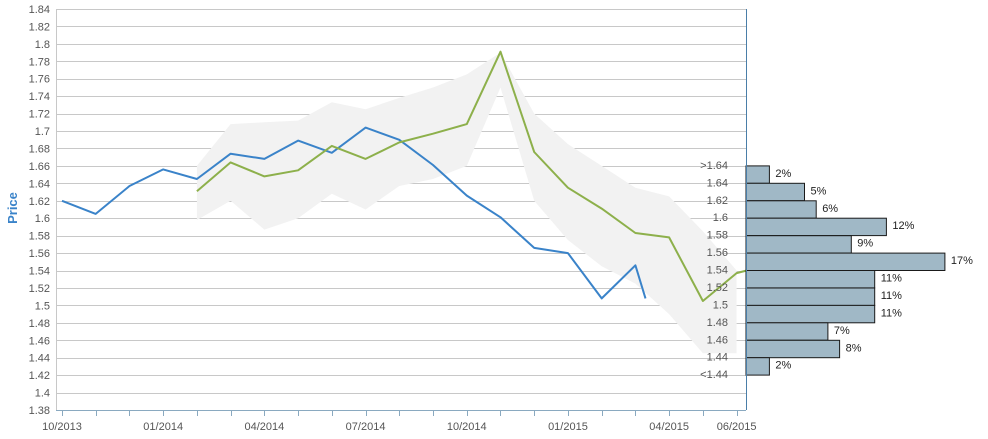 The width and height of the screenshot is (988, 439). I want to click on y-tick-label: 1.74, so click(39, 97).